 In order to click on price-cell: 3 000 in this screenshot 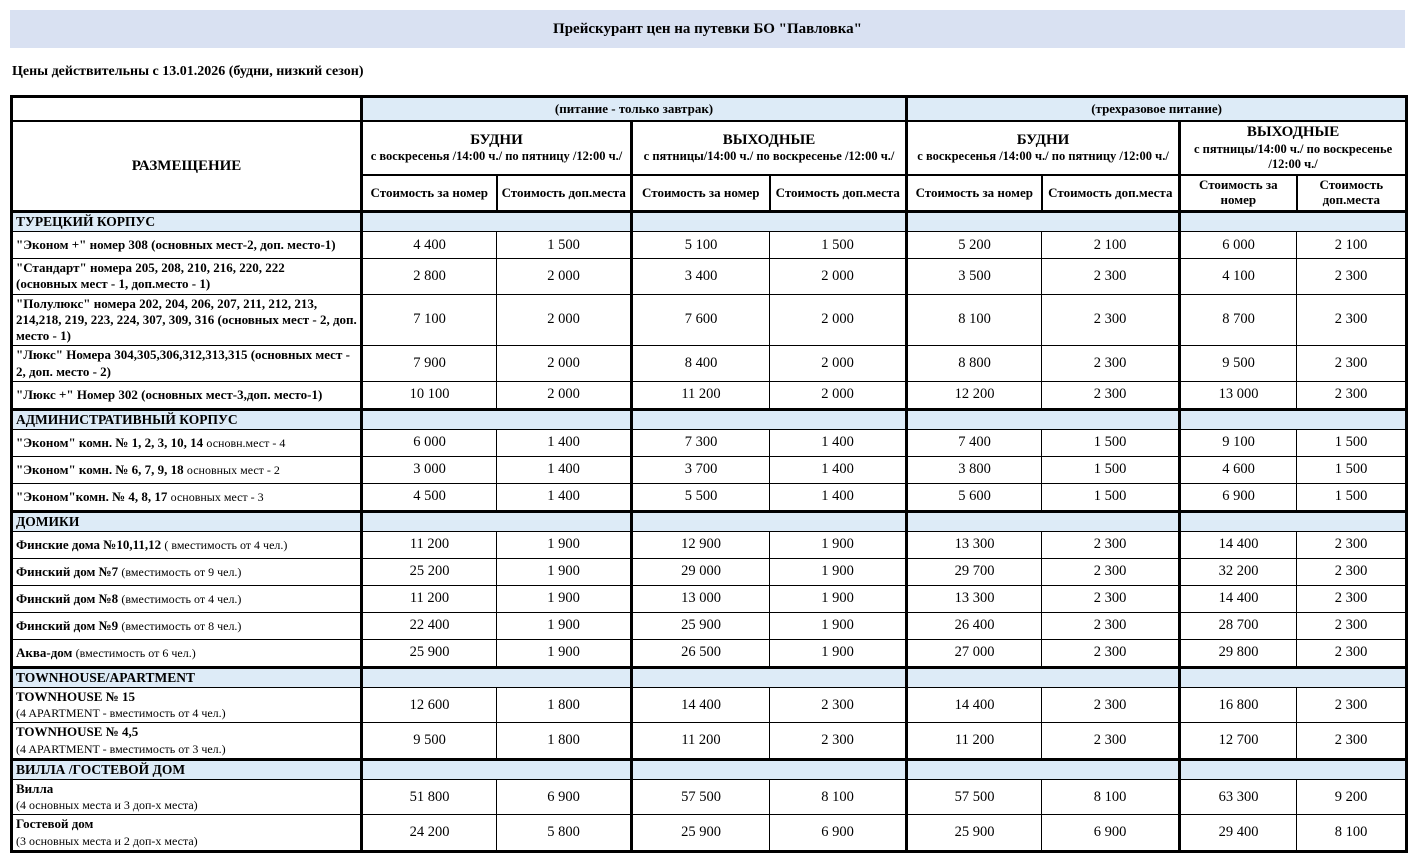, I will do `click(428, 469)`.